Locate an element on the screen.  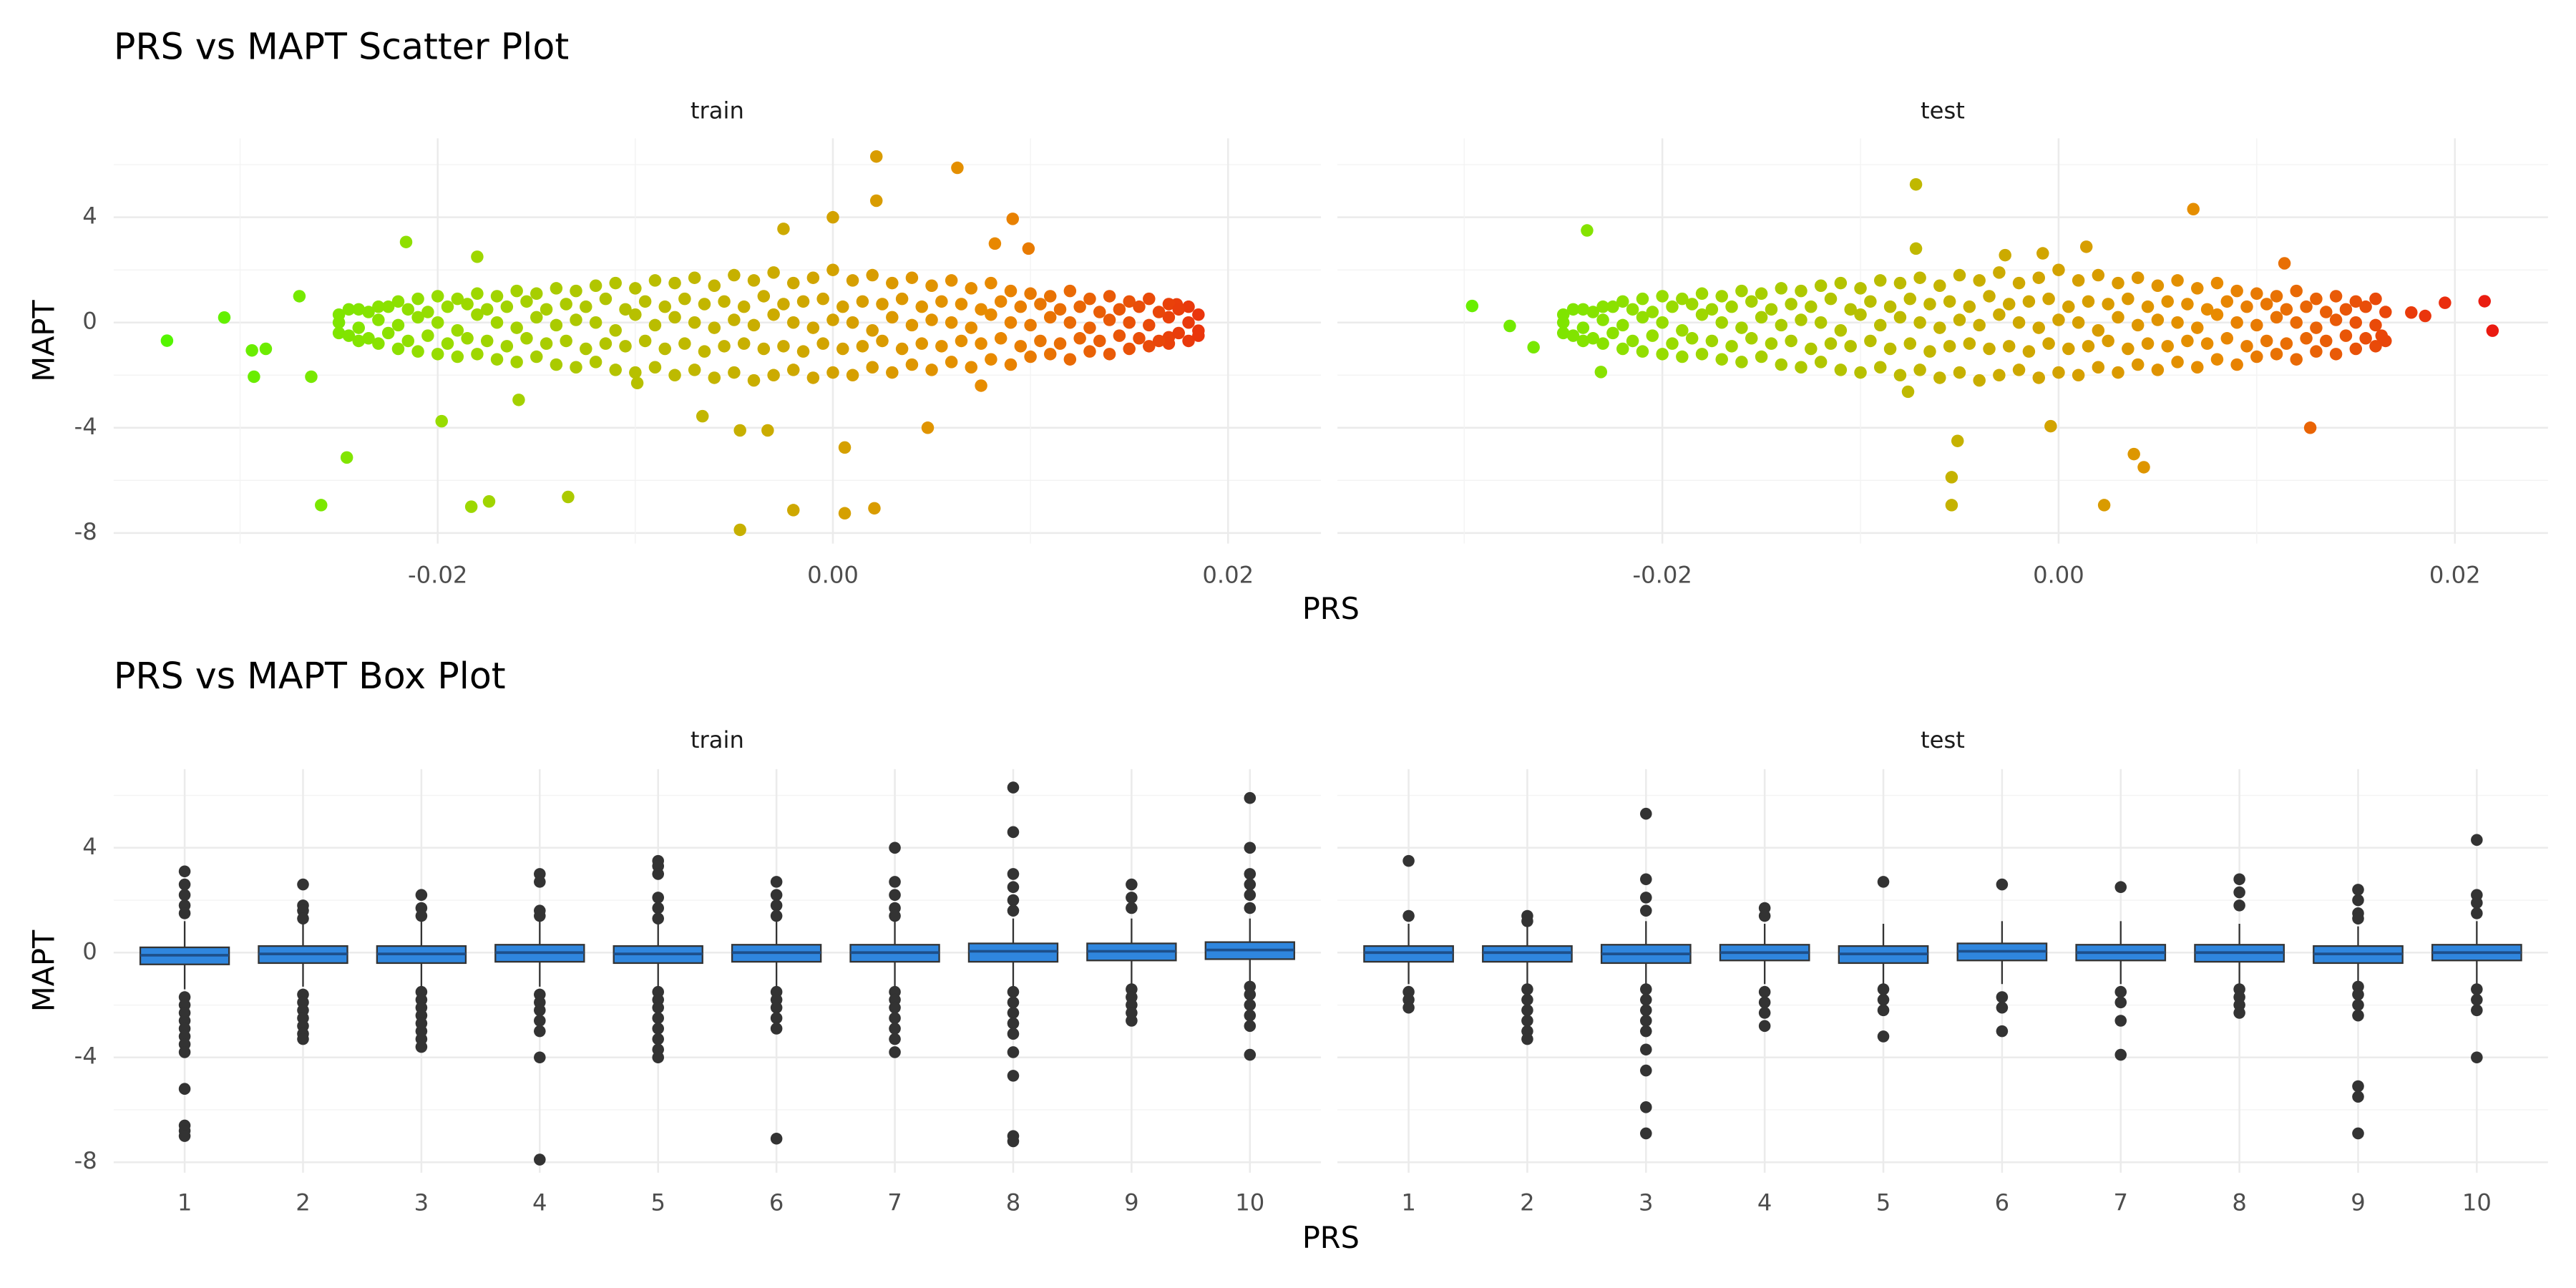
x-tick-label: -0.02 is located at coordinates (437, 575).